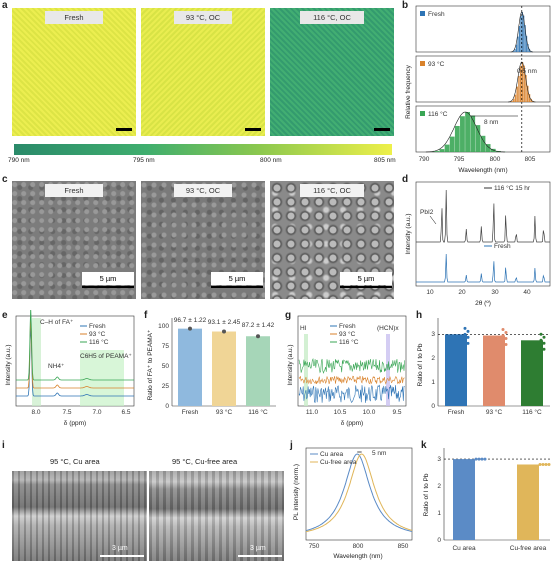 The height and width of the screenshot is (561, 554). I want to click on sem-cross-section-cu-free, so click(216, 516).